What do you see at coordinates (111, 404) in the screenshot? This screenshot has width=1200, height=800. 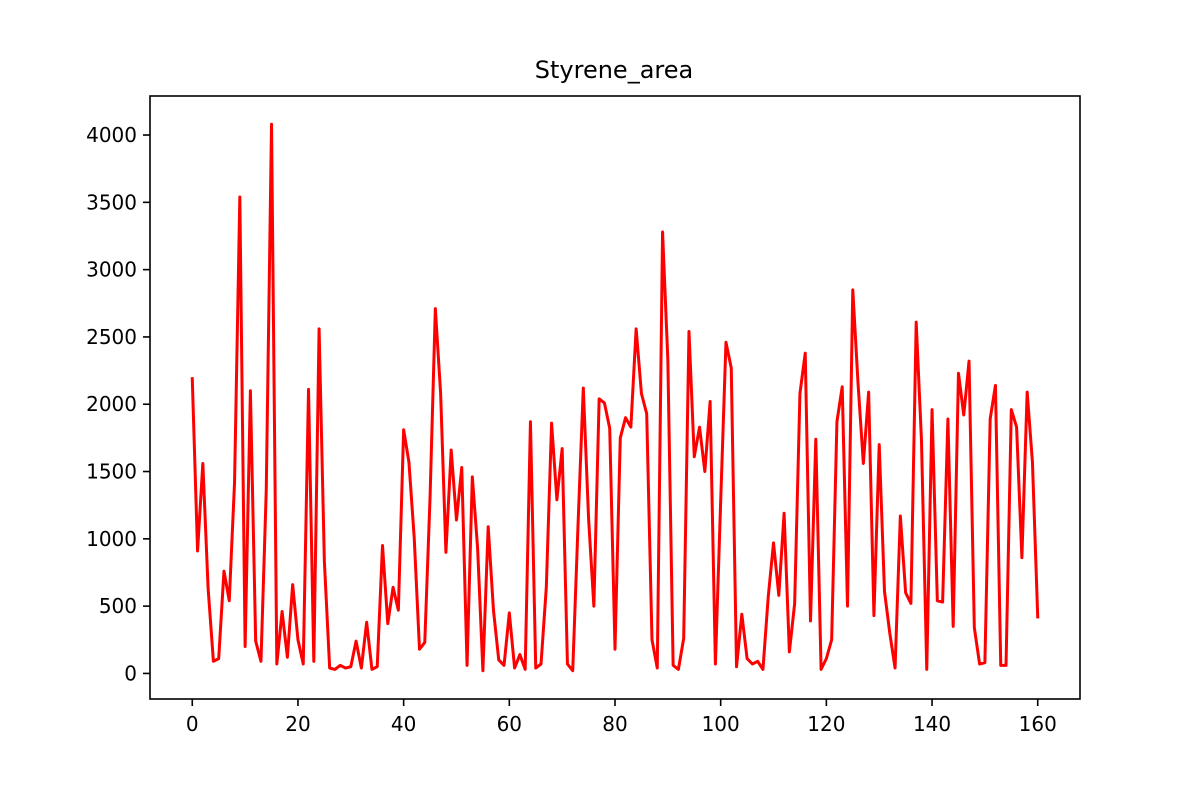 I see `y-tick-label: 2000` at bounding box center [111, 404].